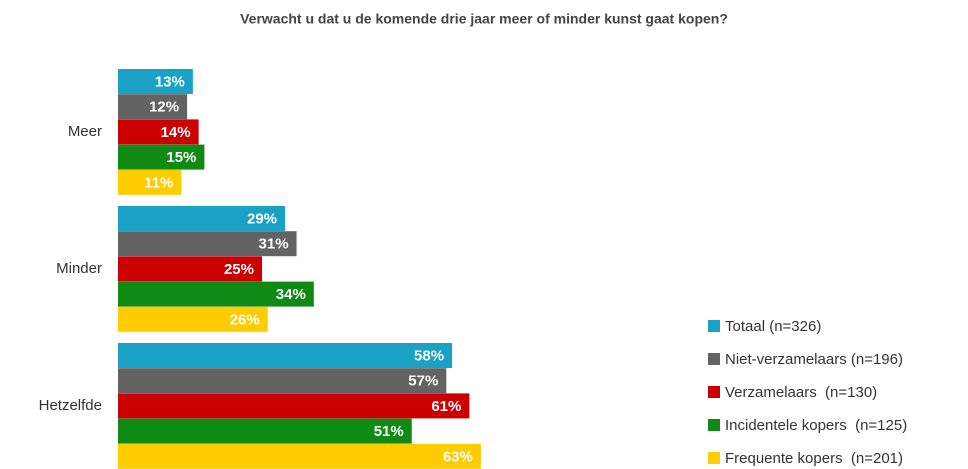  I want to click on value-label: 58%, so click(429, 355).